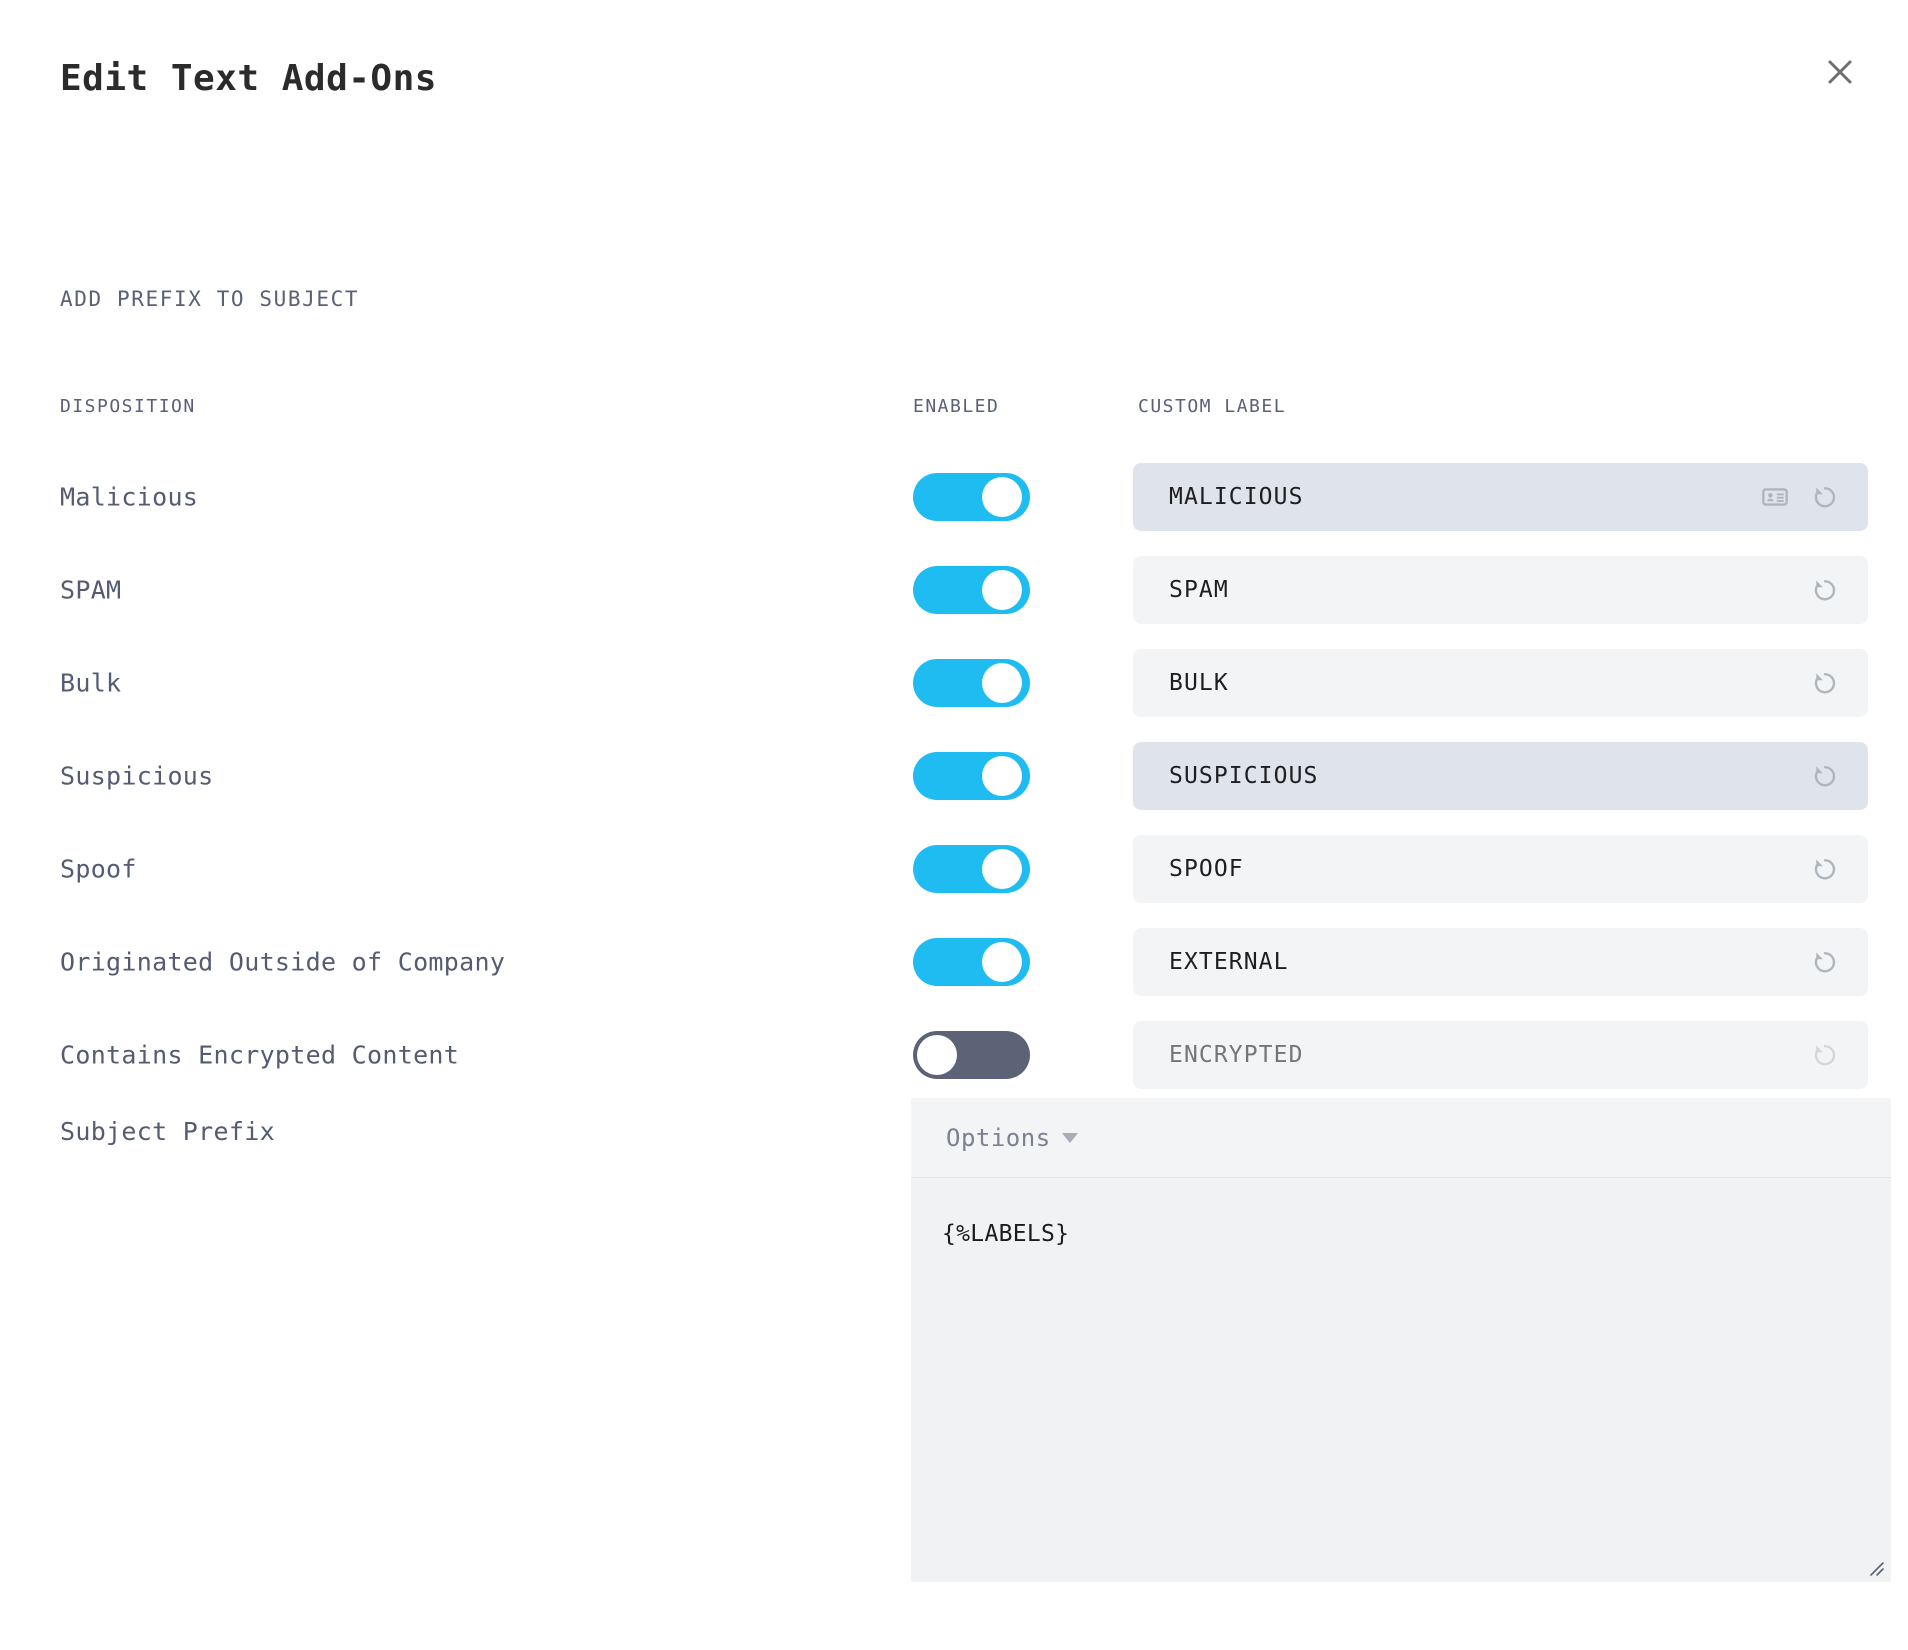 This screenshot has width=1908, height=1650. I want to click on subject-prefix-label: Subject Prefix, so click(167, 1131).